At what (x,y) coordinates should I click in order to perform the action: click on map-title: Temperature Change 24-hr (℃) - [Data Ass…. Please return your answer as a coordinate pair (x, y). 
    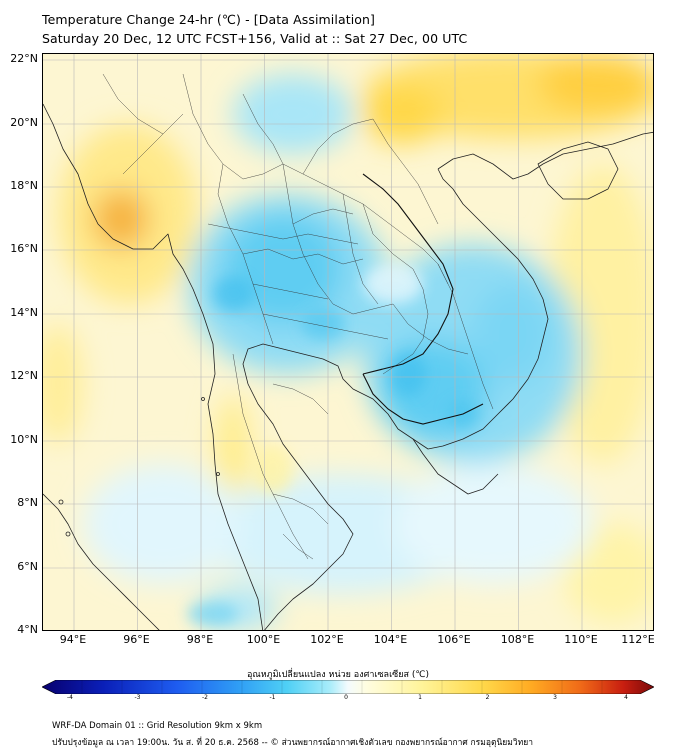
    Looking at the image, I should click on (209, 19).